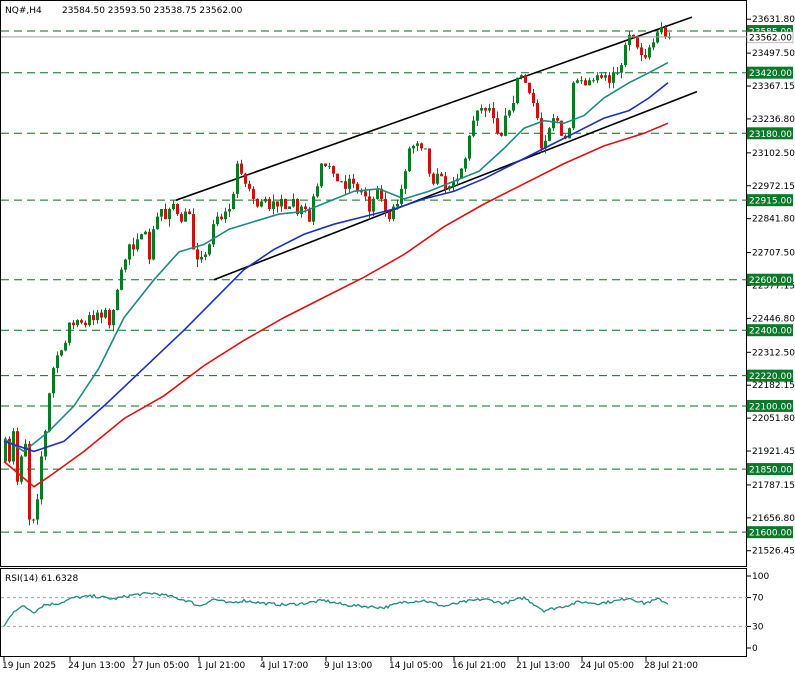 This screenshot has width=795, height=679. I want to click on svg-text: 22220.00, so click(770, 377).